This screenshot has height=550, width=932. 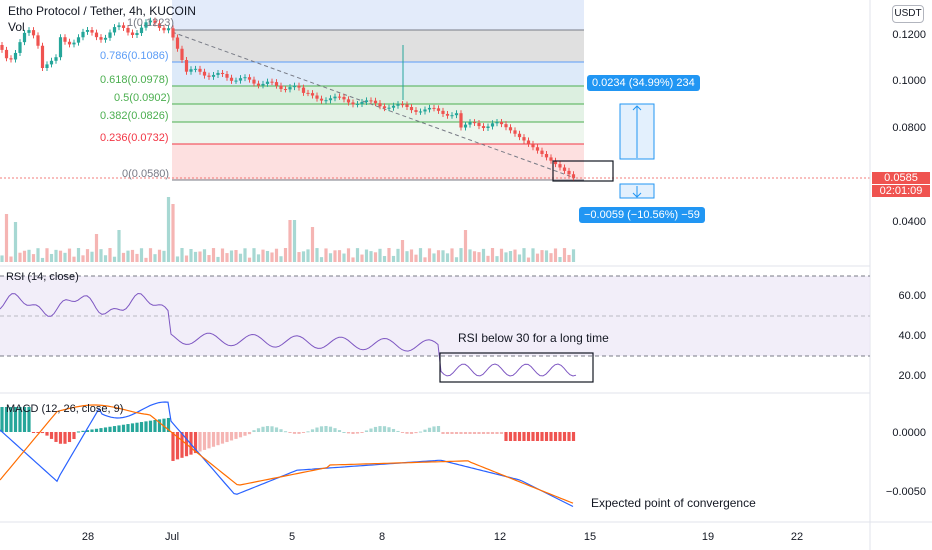 What do you see at coordinates (373, 105) in the screenshot?
I see `fib-trendline` at bounding box center [373, 105].